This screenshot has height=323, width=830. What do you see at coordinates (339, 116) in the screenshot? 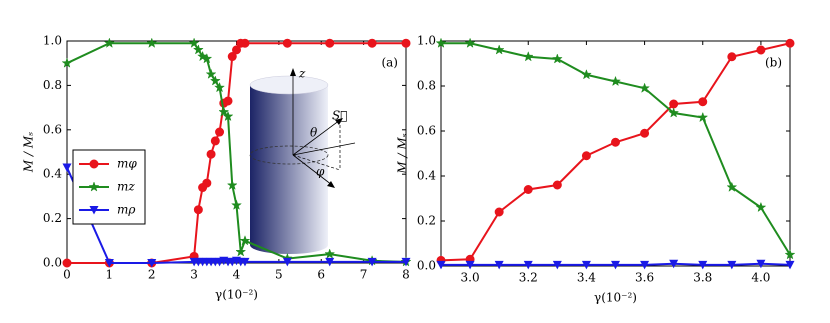
I see `inset-label: S⃗` at bounding box center [339, 116].